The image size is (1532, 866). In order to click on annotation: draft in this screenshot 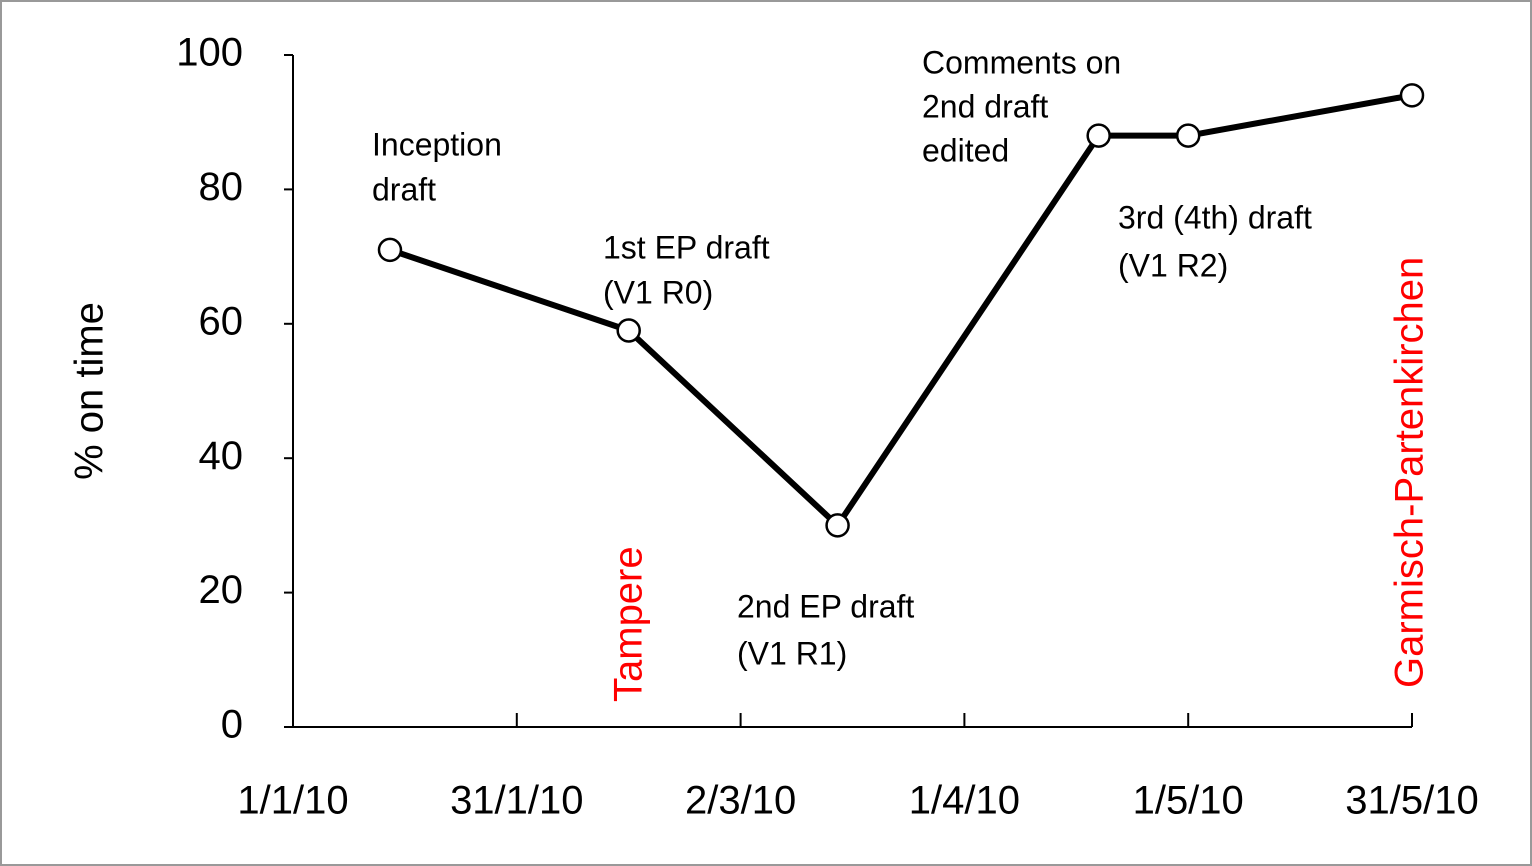, I will do `click(404, 189)`.